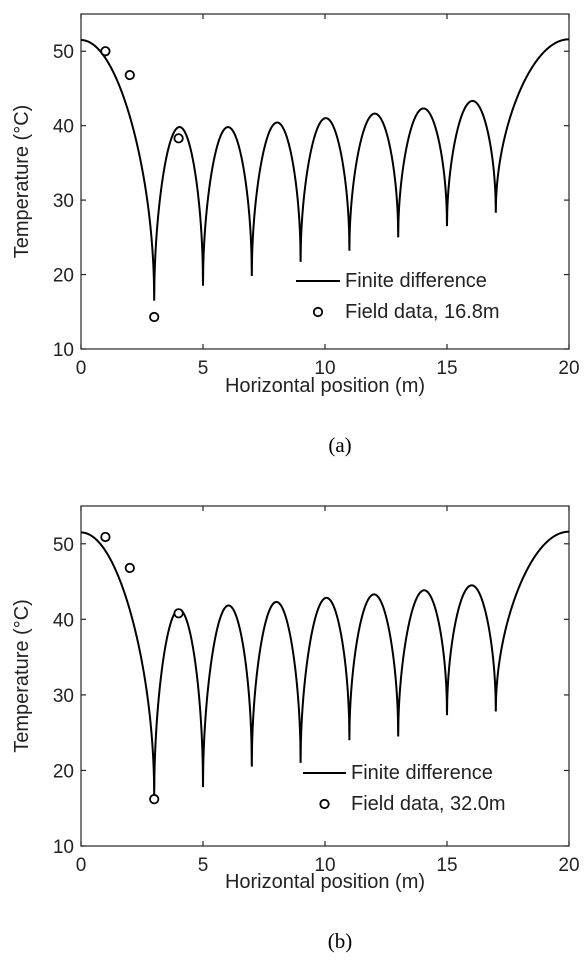  Describe the element at coordinates (404, 788) in the screenshot. I see `legend: Finite difference Field data, 32.0m` at that location.